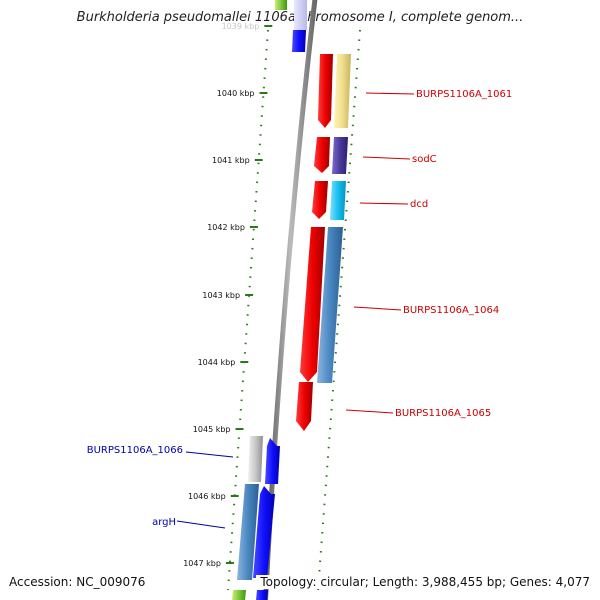 Image resolution: width=600 pixels, height=600 pixels. I want to click on kbp-tick-label: 1042 kbp, so click(226, 227).